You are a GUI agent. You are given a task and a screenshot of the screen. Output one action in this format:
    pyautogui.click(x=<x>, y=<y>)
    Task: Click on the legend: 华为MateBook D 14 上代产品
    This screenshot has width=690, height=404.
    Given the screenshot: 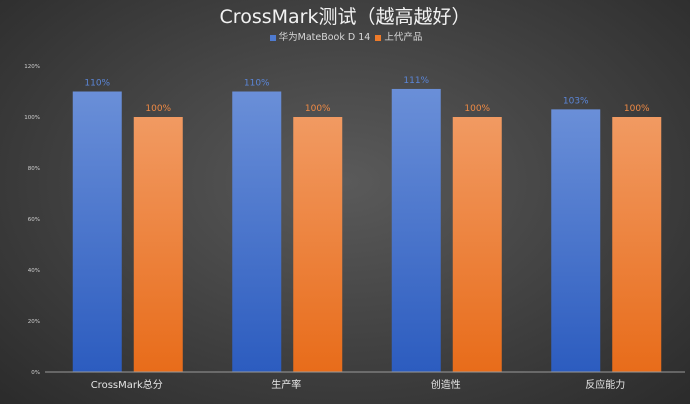 What is the action you would take?
    pyautogui.click(x=345, y=36)
    